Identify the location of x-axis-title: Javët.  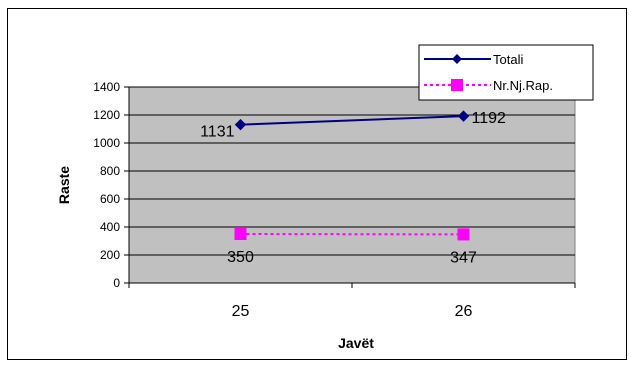
(356, 343).